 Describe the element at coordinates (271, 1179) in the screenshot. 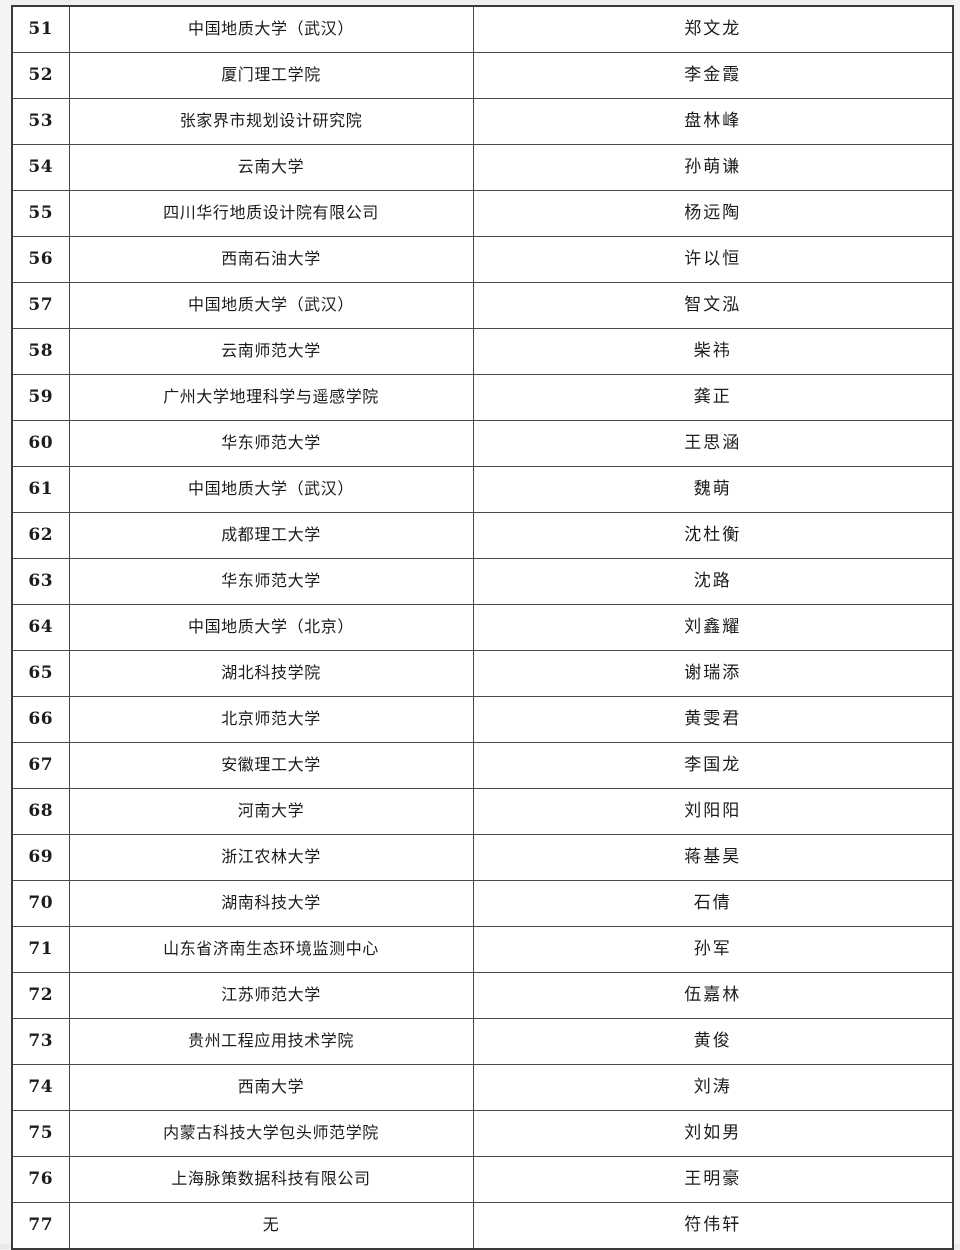

I see `cell-organization: 上海脉策数据科技有限公司` at that location.